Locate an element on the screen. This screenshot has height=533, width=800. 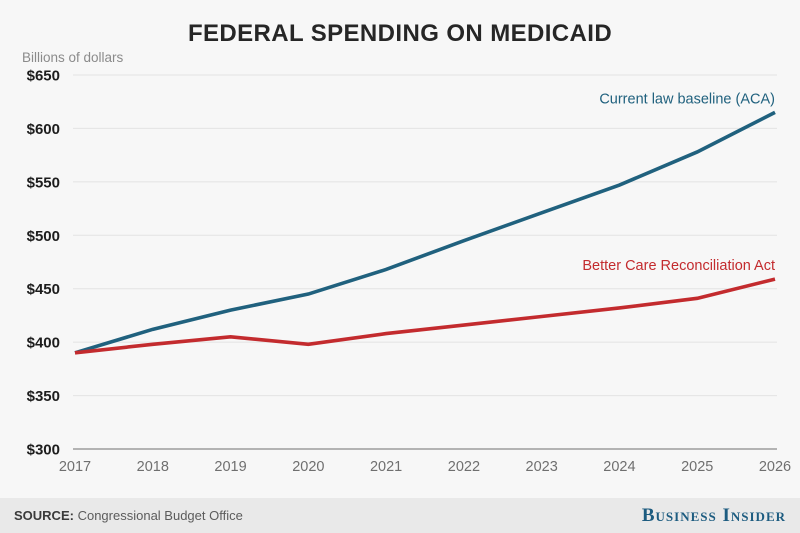
x-tick-label: 2023 is located at coordinates (542, 467).